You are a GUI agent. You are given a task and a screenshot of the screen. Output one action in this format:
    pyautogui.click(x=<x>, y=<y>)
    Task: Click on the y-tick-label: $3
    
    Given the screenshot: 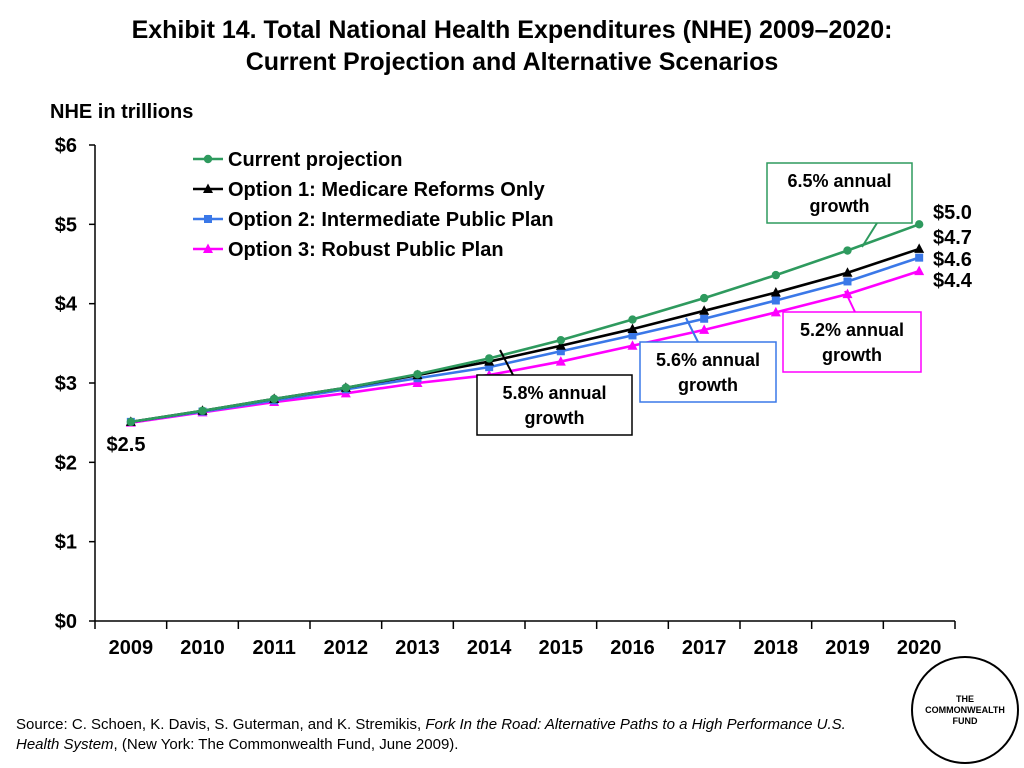 What is the action you would take?
    pyautogui.click(x=66, y=384)
    